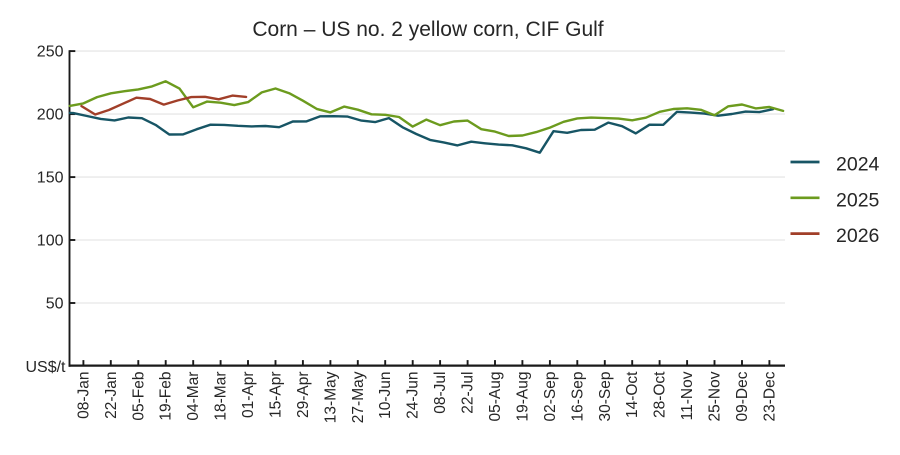  I want to click on svg-text: 14-Oct, so click(632, 394).